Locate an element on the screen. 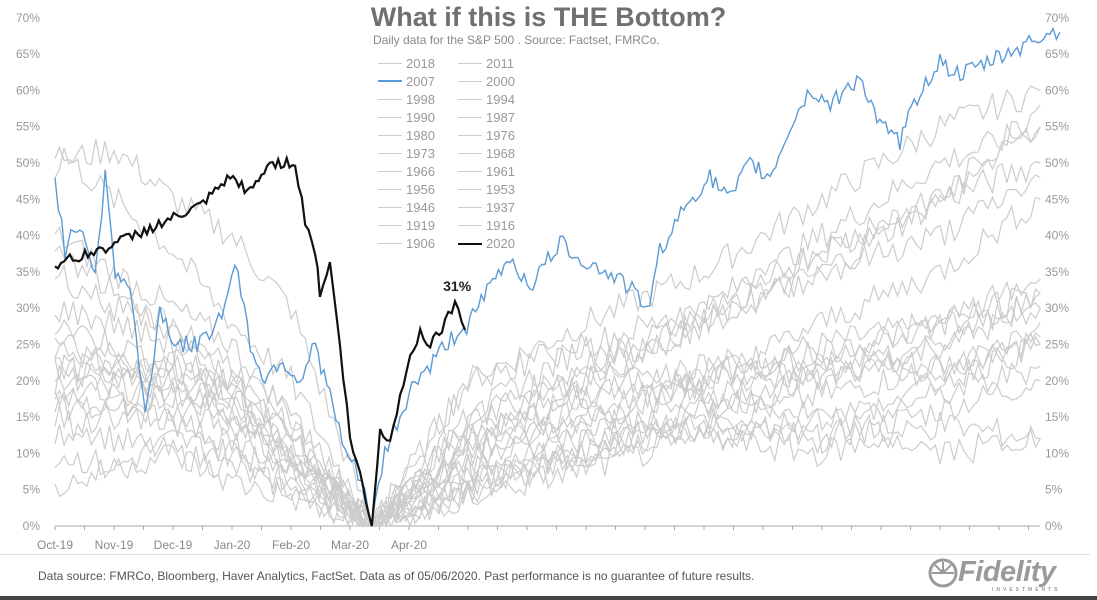 The width and height of the screenshot is (1097, 600). chart-title: What if this is THE Bottom? is located at coordinates (548, 17).